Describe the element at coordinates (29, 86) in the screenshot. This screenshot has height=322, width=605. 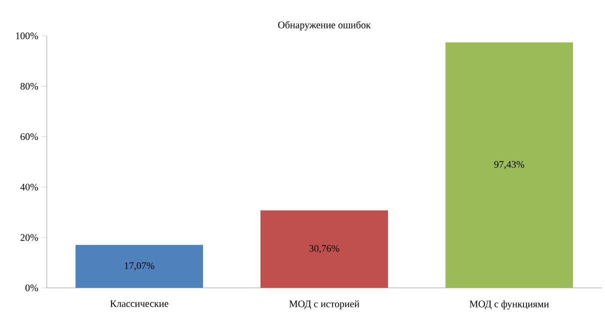
I see `y-tick-label: 80%` at that location.